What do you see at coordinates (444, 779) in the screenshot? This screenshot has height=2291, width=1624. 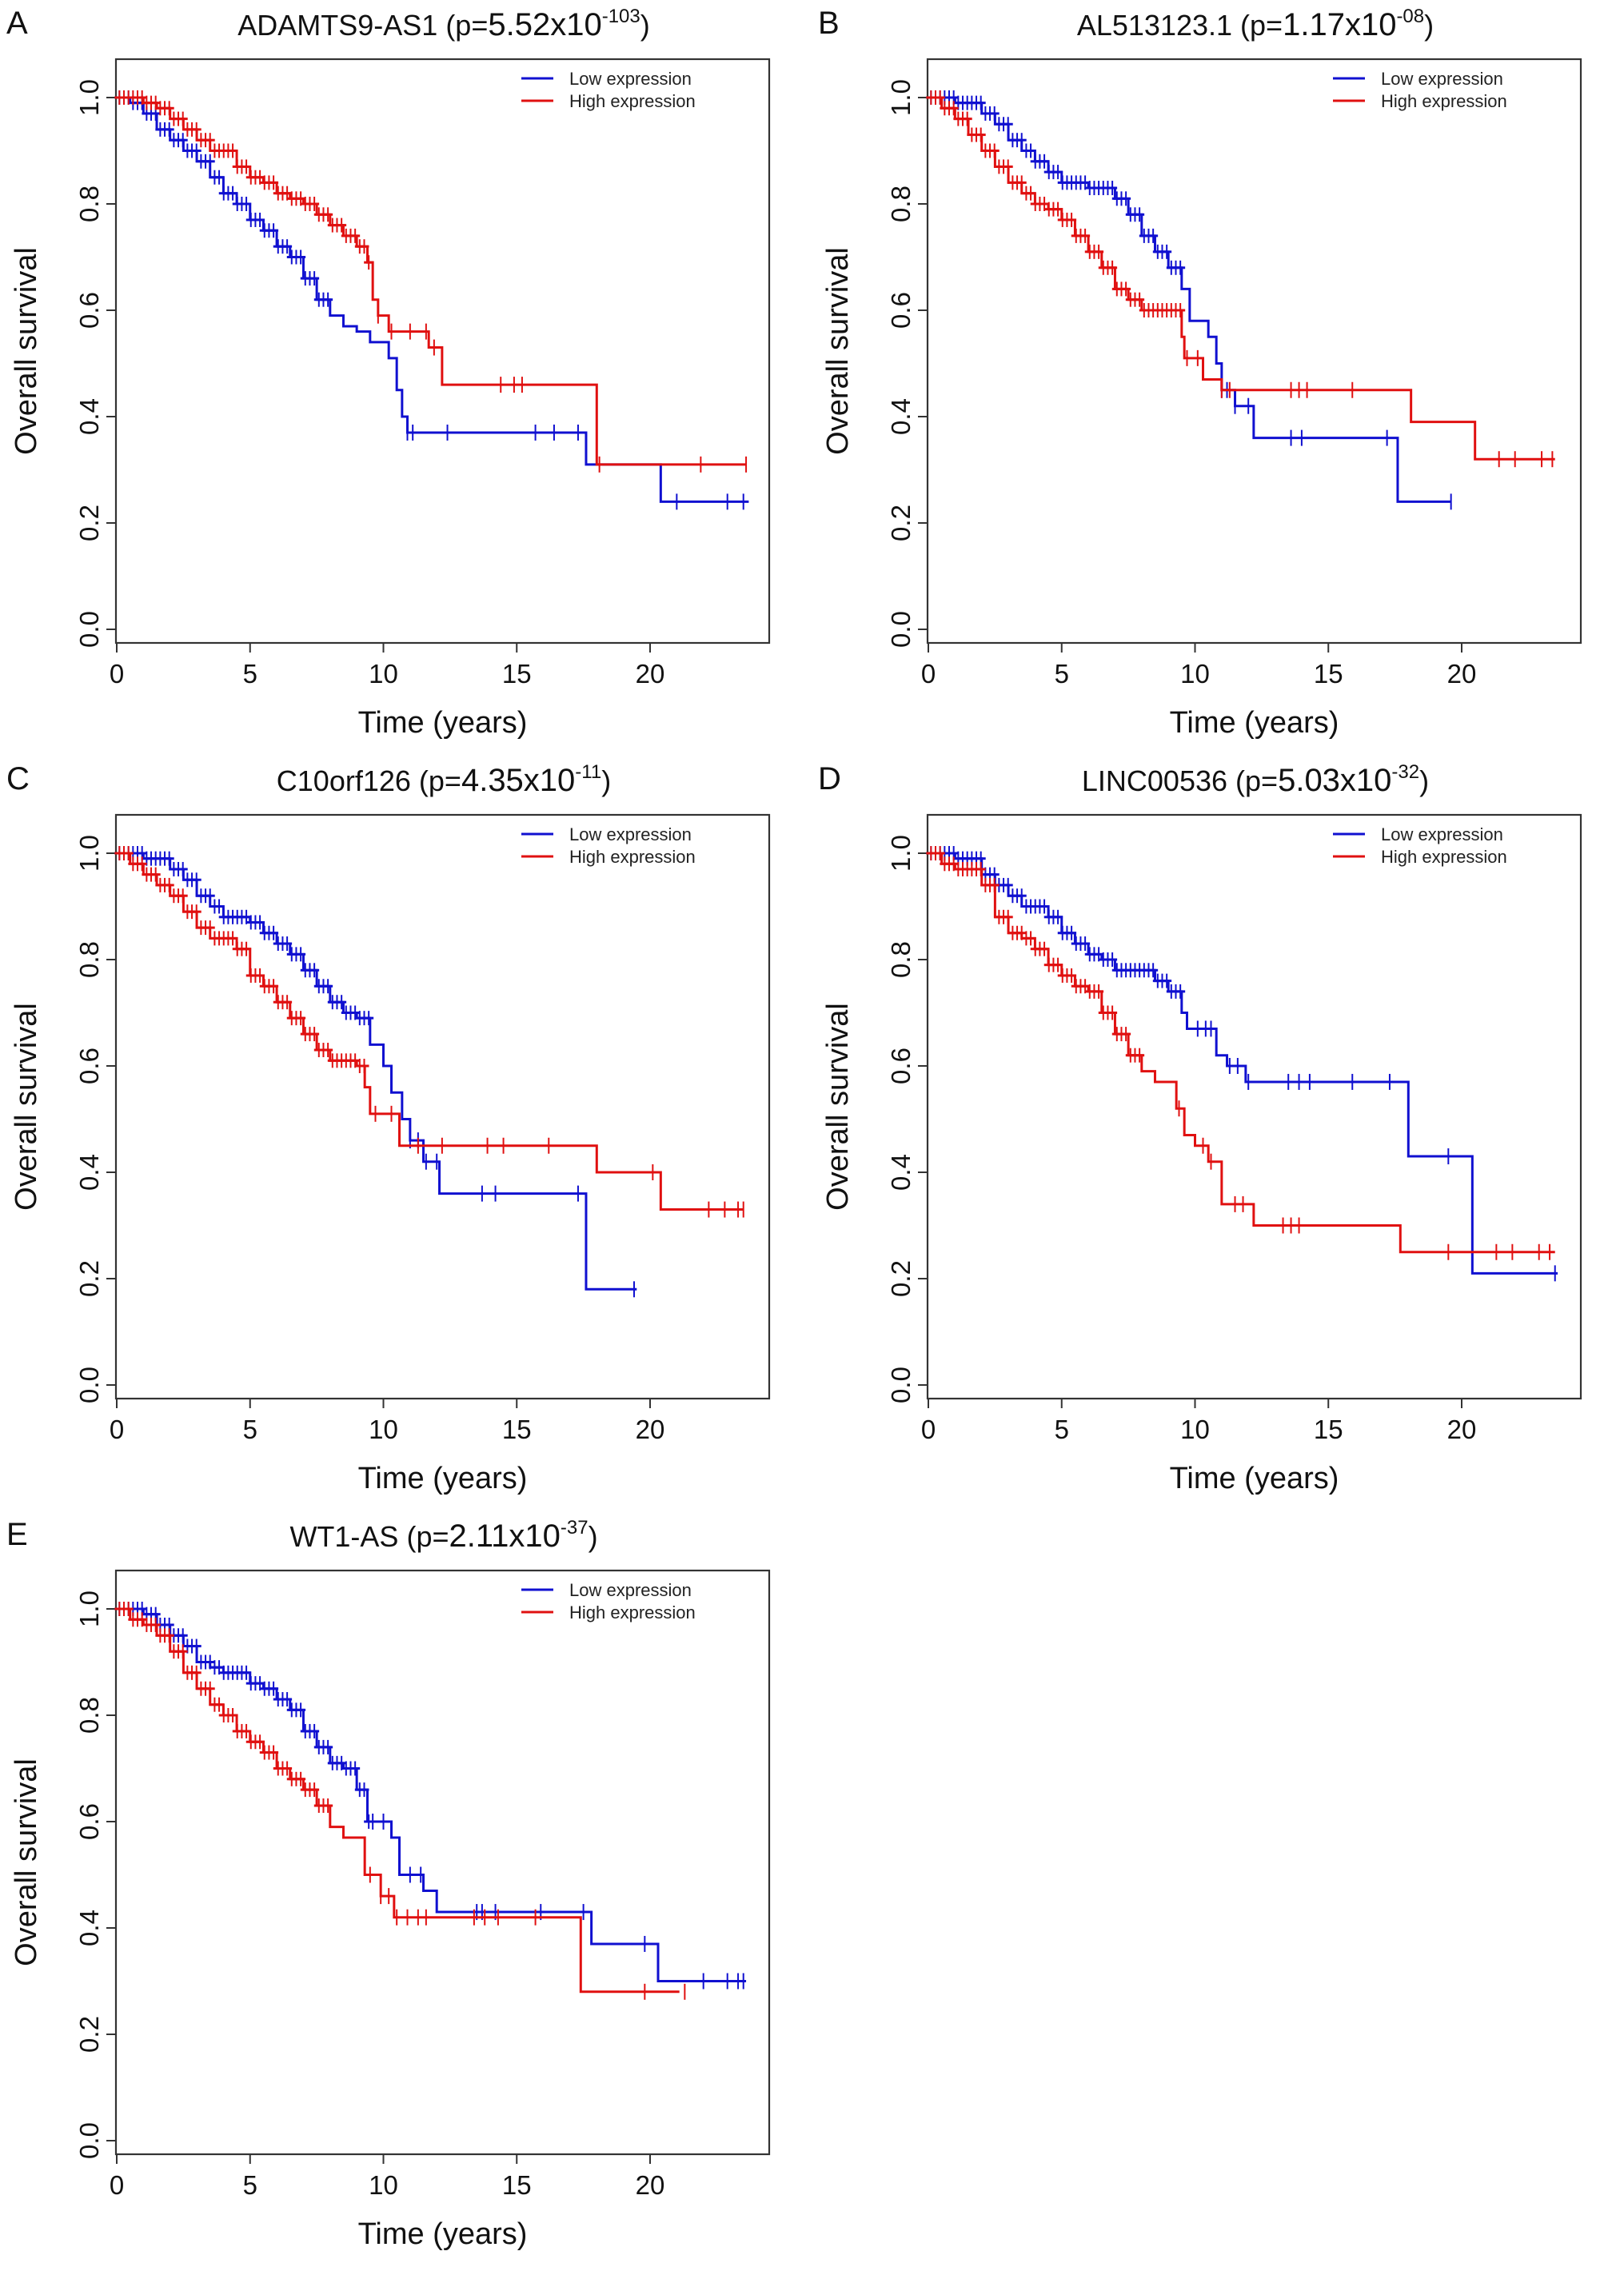 I see `chart-title: C10orf126 (p=4.35x10-11)` at bounding box center [444, 779].